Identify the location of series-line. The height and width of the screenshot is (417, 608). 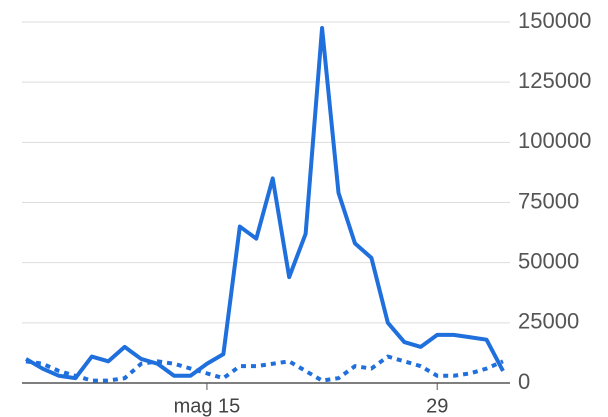
(264, 368).